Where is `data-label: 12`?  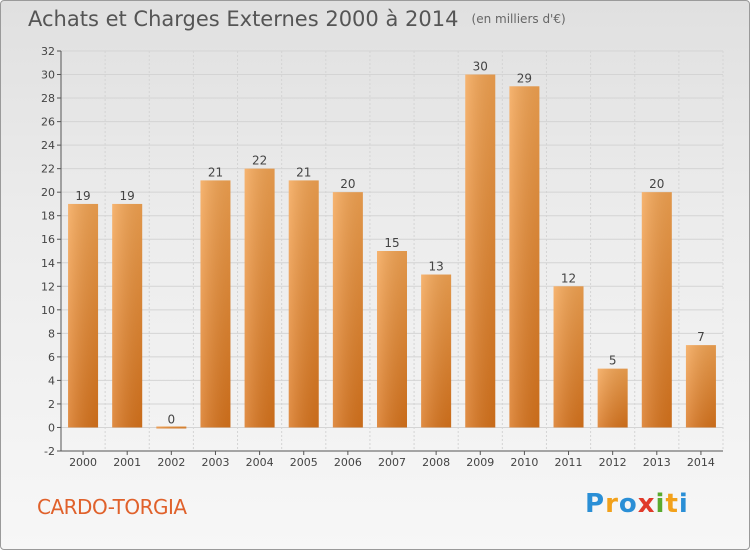
data-label: 12 is located at coordinates (568, 278).